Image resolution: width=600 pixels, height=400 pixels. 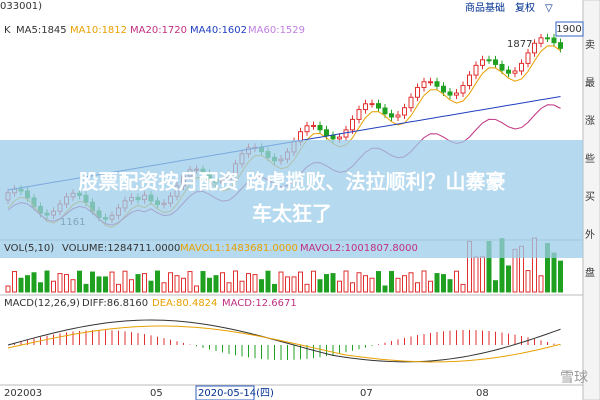 I want to click on ma: MA40:1602, so click(x=218, y=30).